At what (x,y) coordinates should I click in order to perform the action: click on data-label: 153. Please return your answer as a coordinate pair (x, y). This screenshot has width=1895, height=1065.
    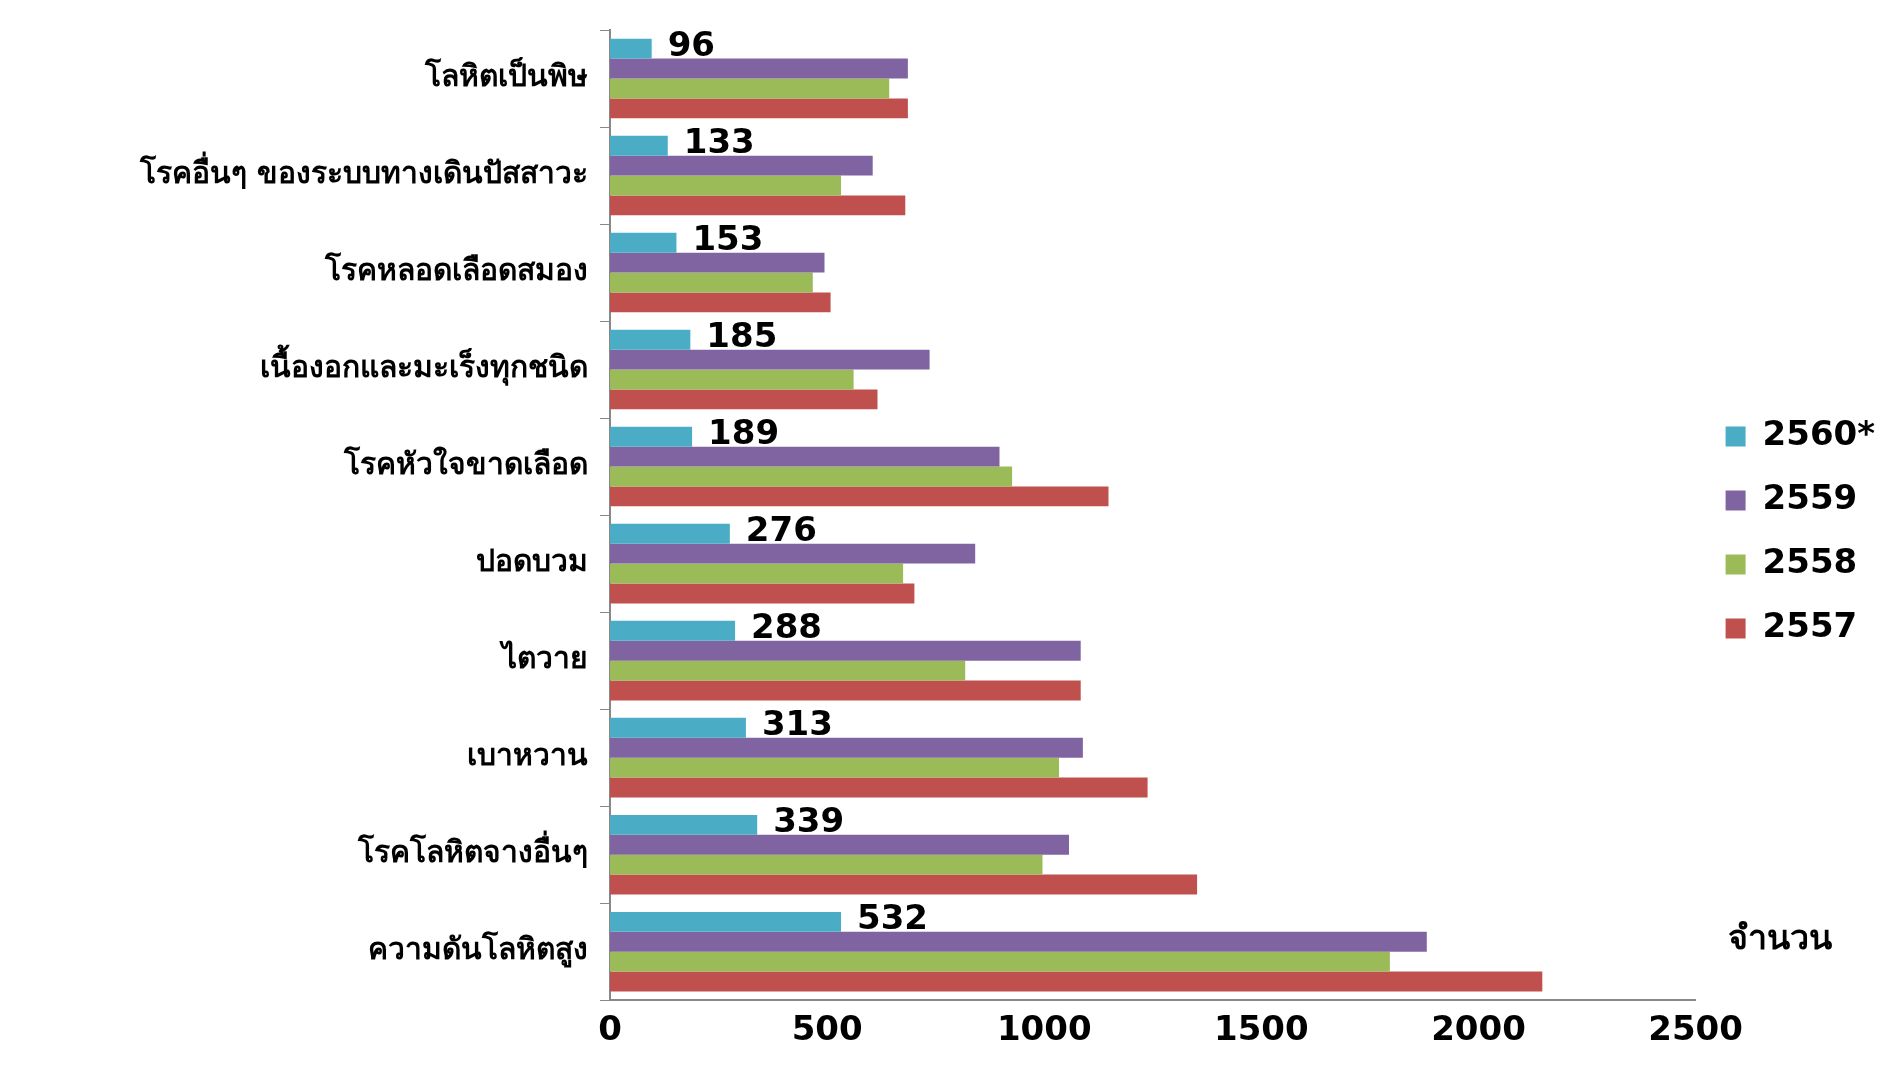
    Looking at the image, I should click on (728, 237).